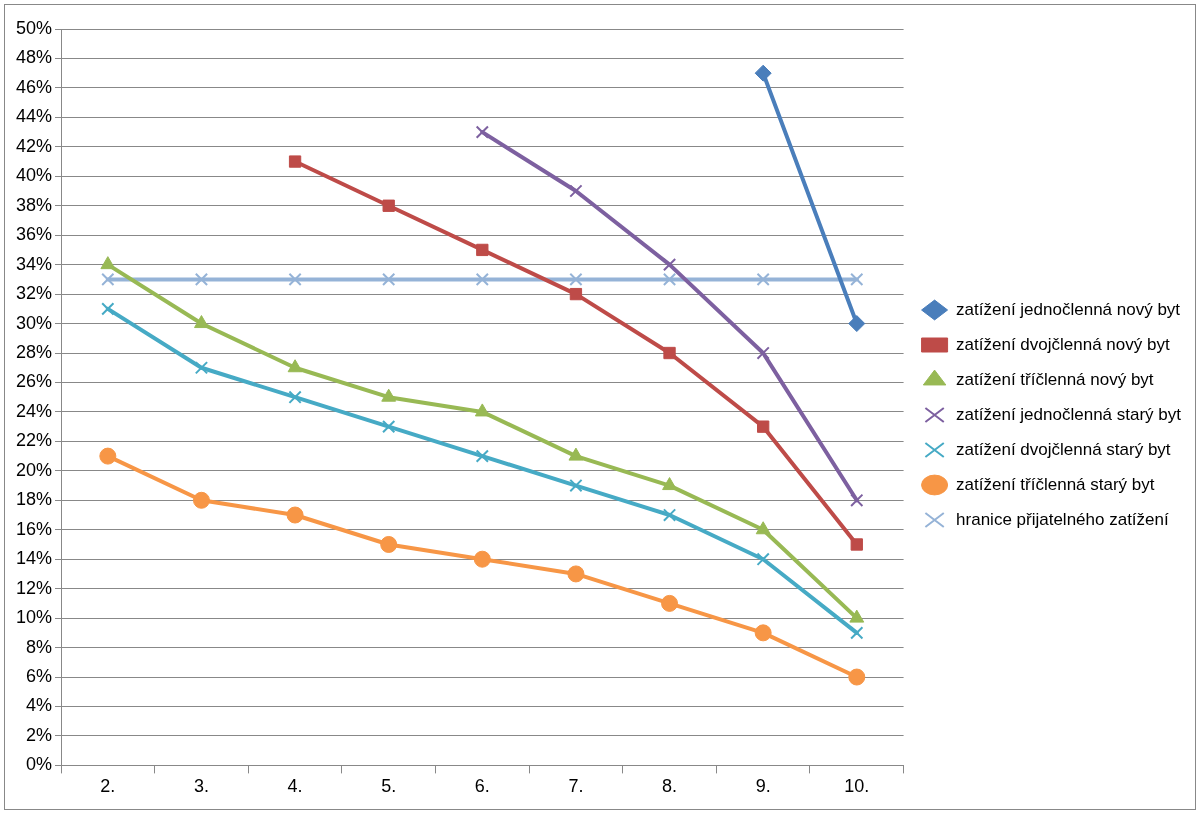 Image resolution: width=1202 pixels, height=816 pixels. What do you see at coordinates (1063, 449) in the screenshot?
I see `legend-label: zatížení dvojčlenná starý byt` at bounding box center [1063, 449].